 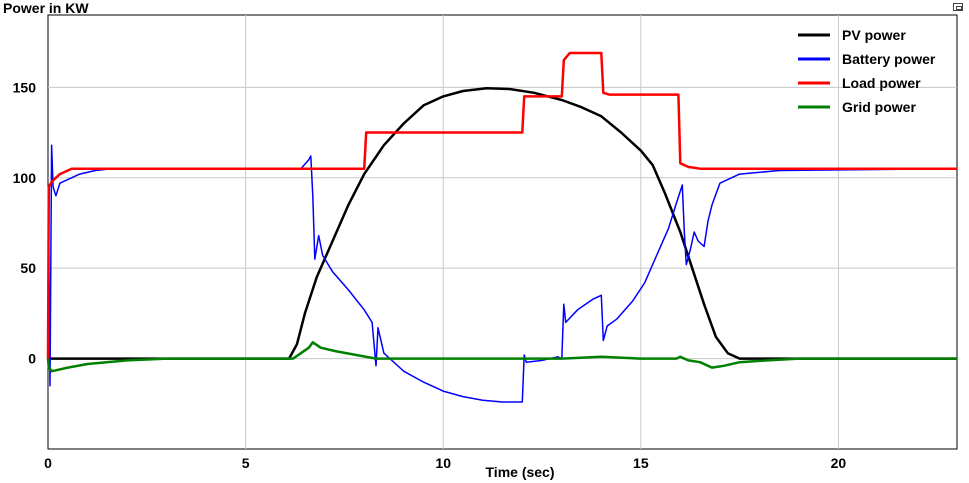 What do you see at coordinates (32, 359) in the screenshot?
I see `y-tick-label: 0` at bounding box center [32, 359].